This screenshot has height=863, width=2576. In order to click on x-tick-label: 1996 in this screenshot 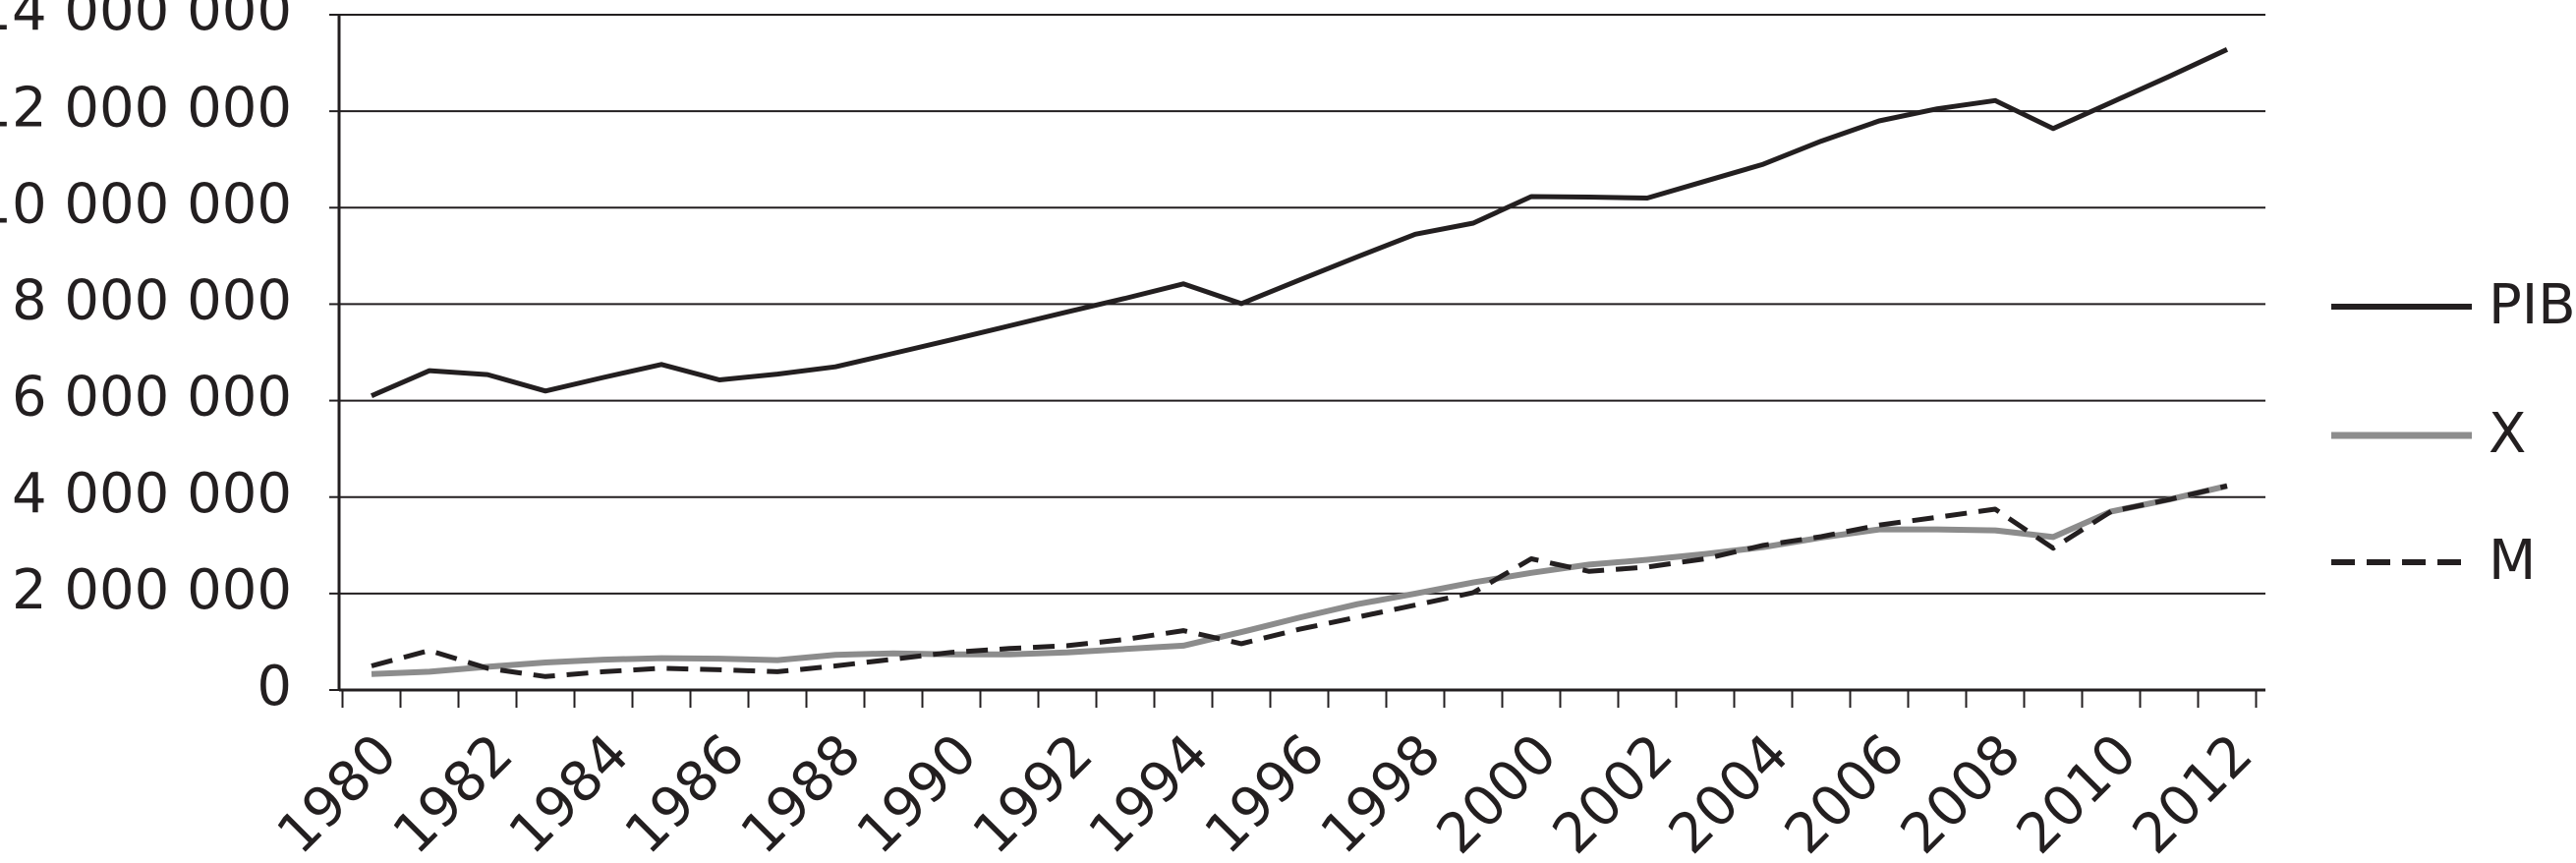, I will do `click(1265, 792)`.